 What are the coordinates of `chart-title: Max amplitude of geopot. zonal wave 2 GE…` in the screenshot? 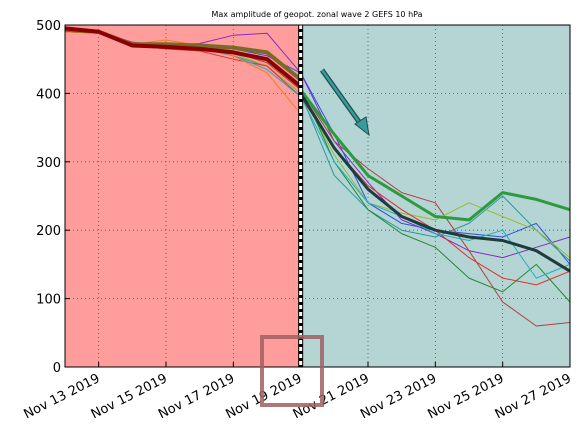 It's located at (317, 14).